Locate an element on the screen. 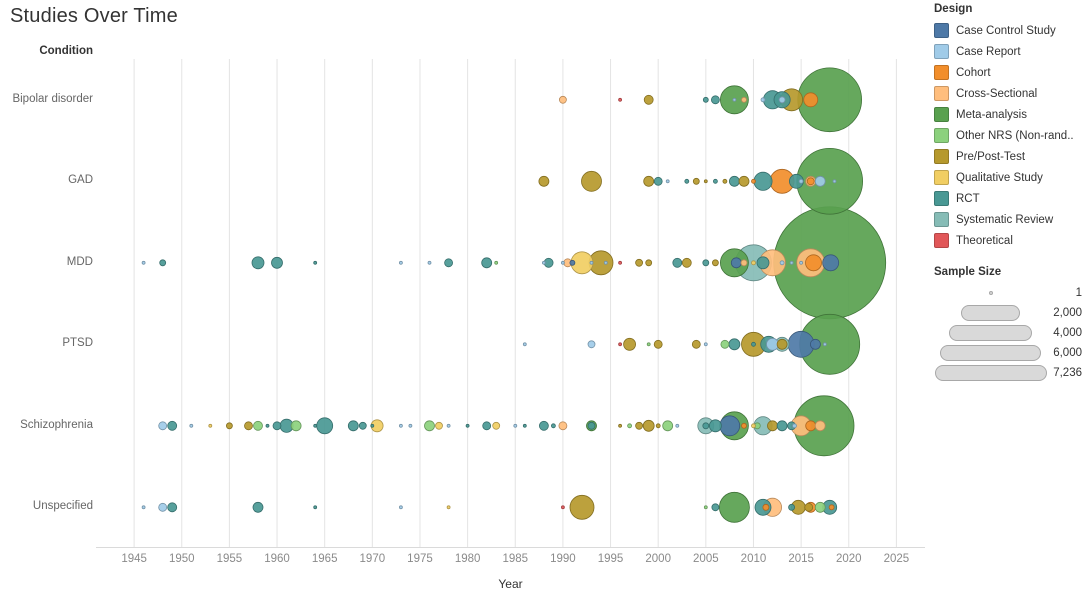  legend-item-cr: Case Report is located at coordinates (1009, 51).